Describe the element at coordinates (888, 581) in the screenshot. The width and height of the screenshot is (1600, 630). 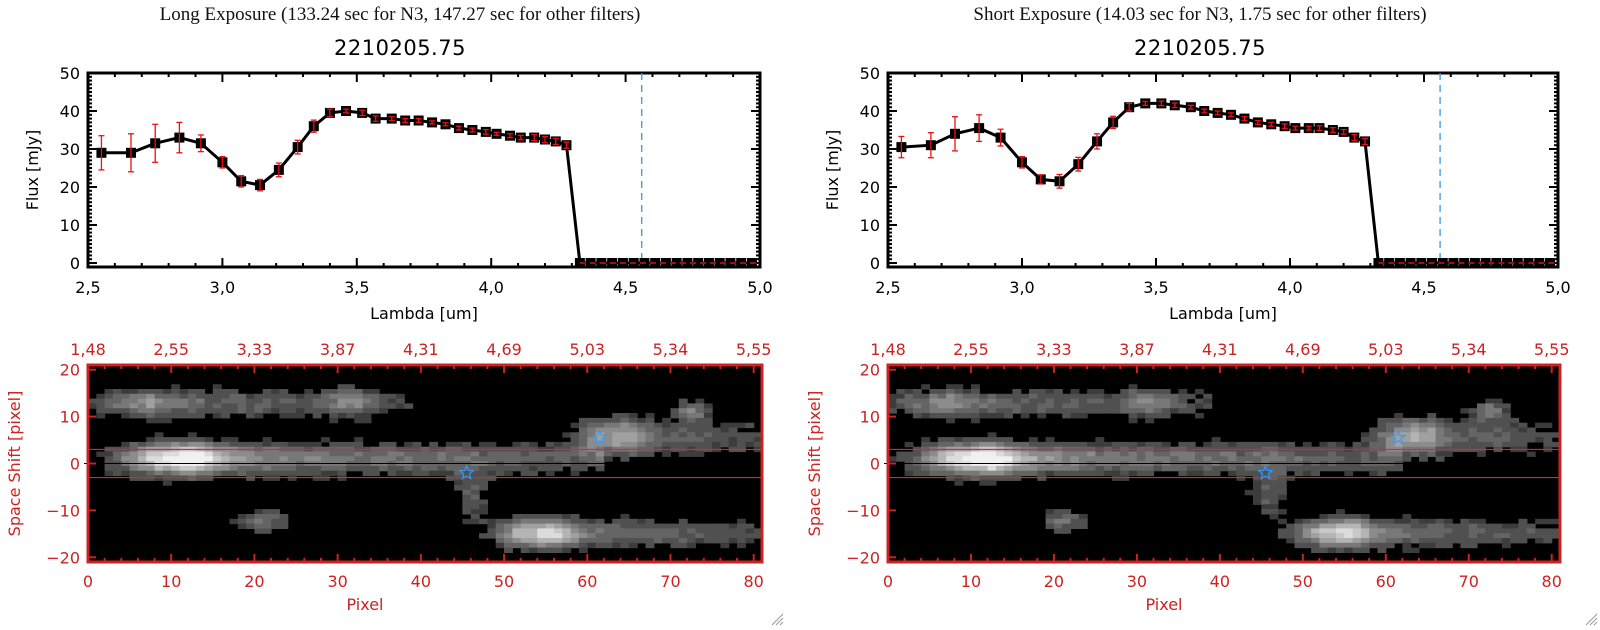
I see `image-x-tick-label: 0` at that location.